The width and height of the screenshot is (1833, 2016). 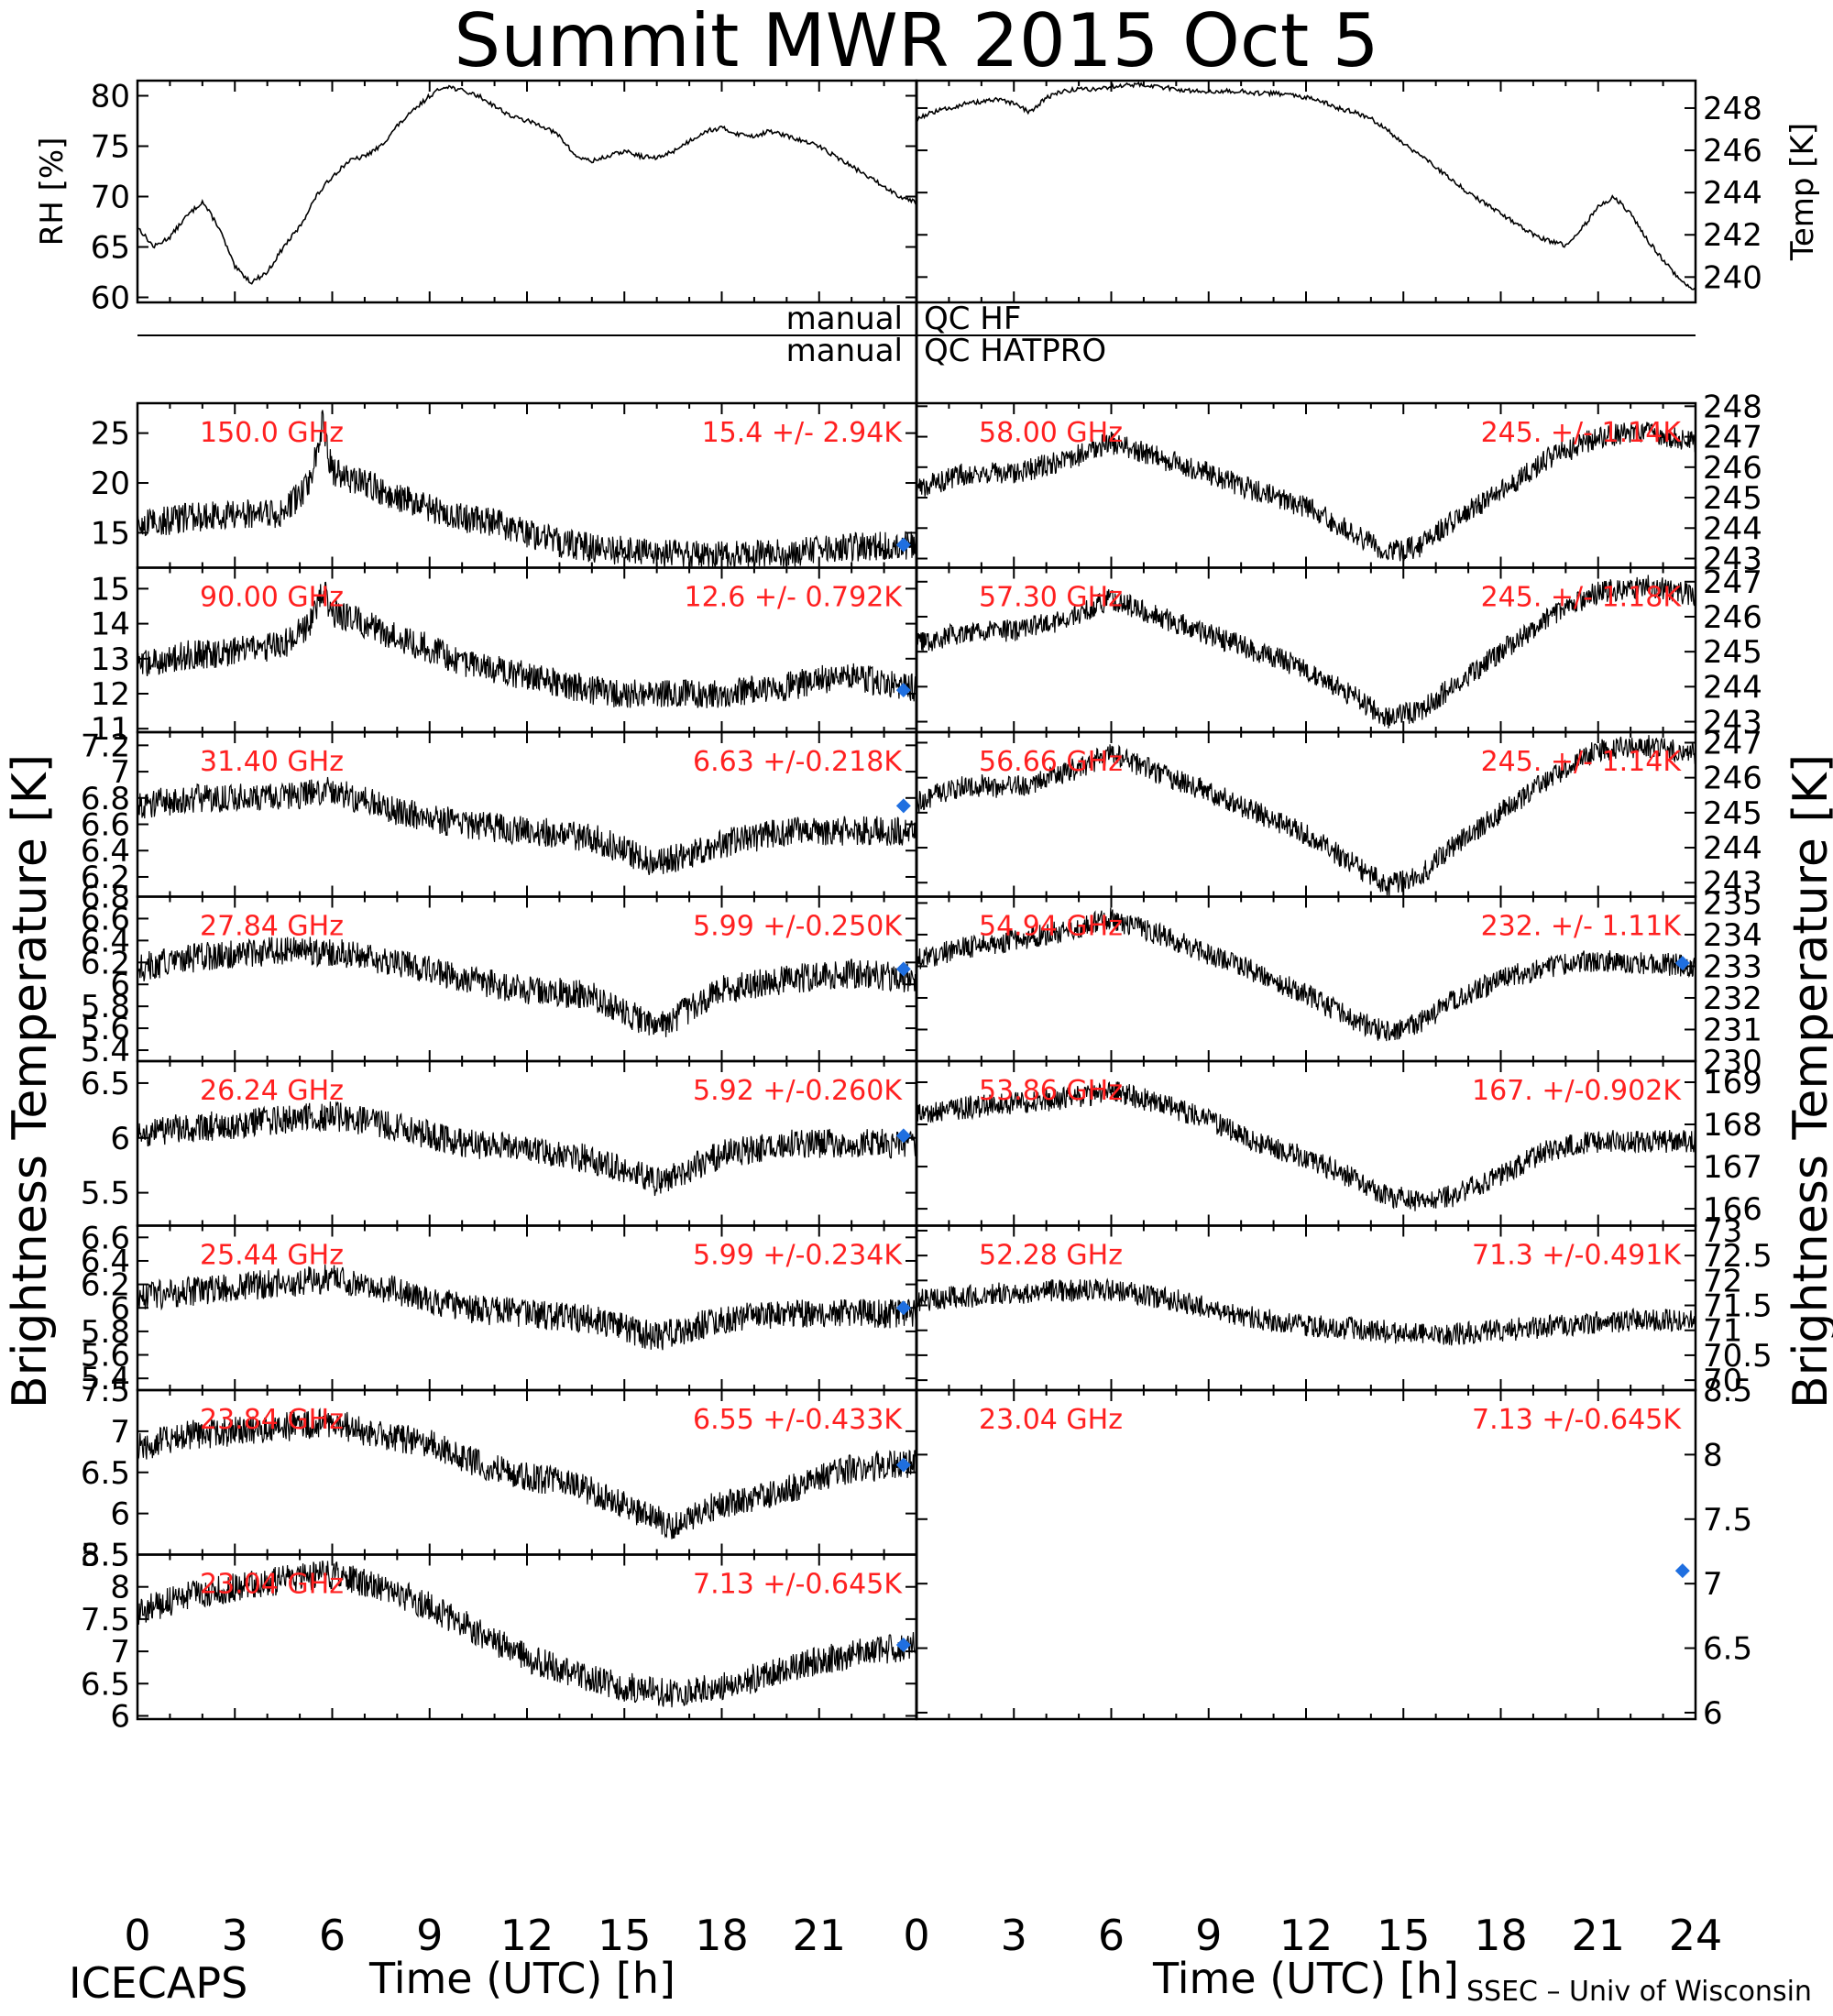 What do you see at coordinates (272, 927) in the screenshot?
I see `frequency-label: 27.84 GHz` at bounding box center [272, 927].